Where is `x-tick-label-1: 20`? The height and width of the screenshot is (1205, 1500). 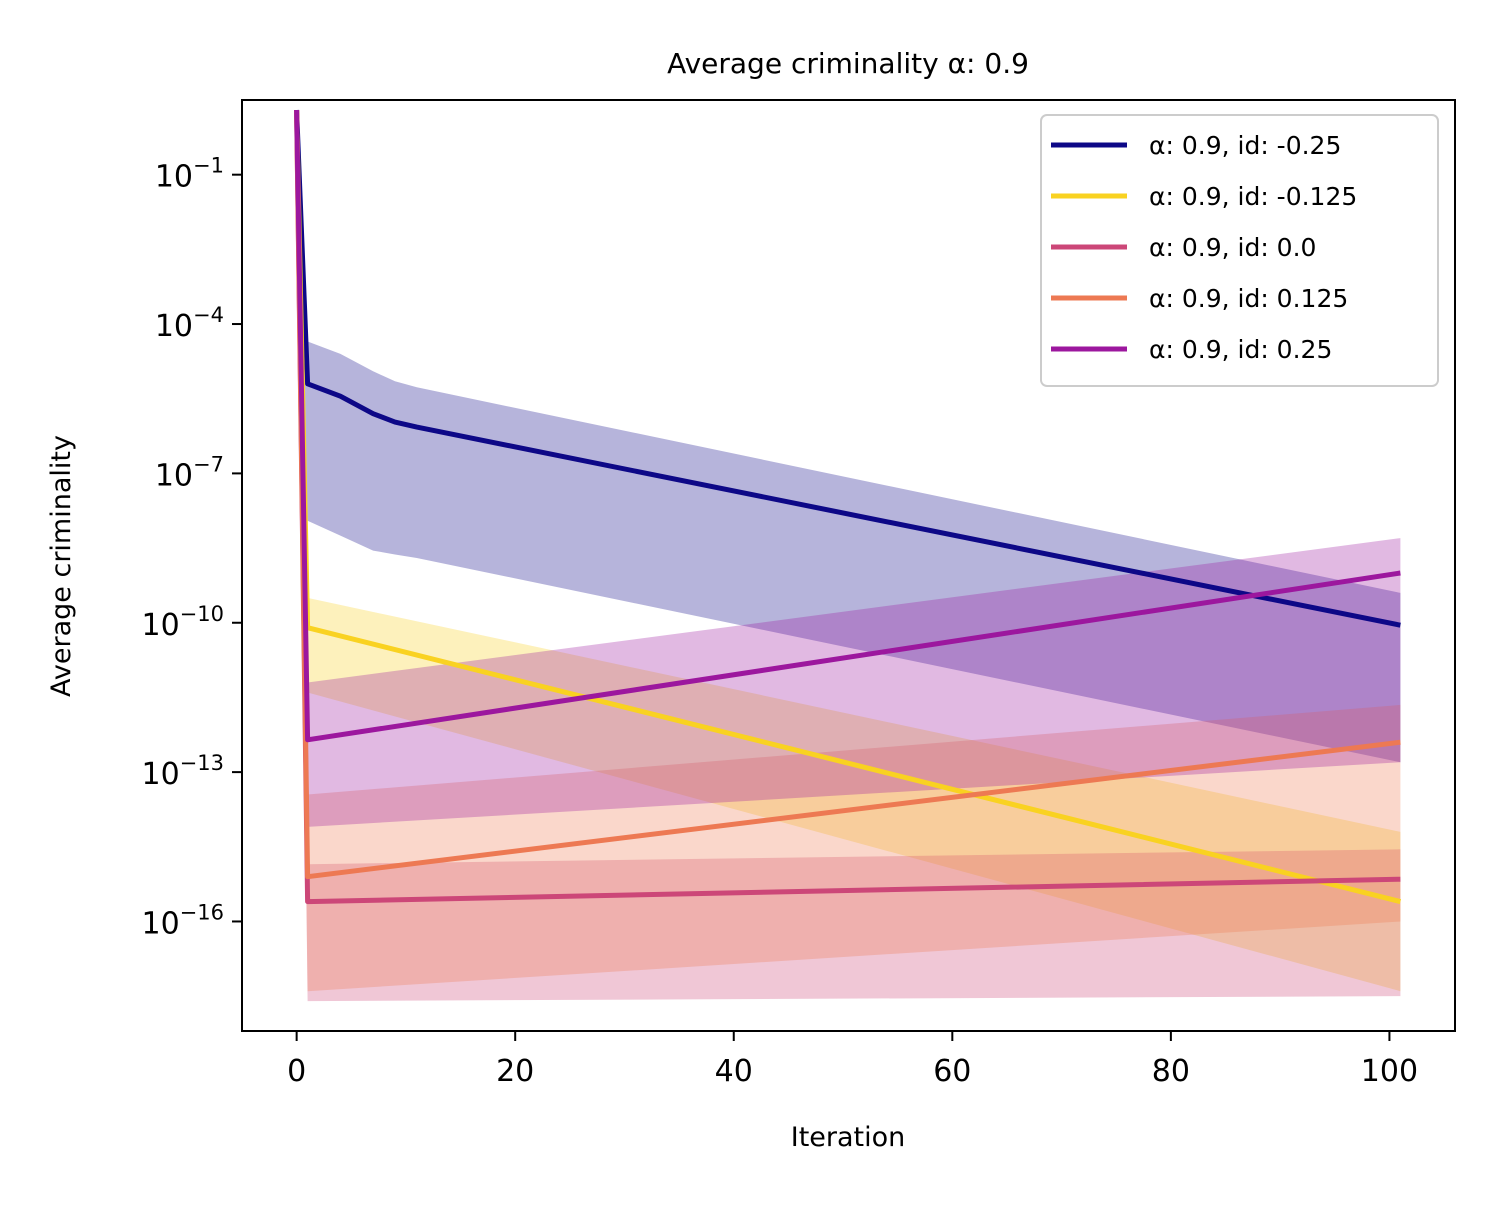
x-tick-label-1: 20 is located at coordinates (515, 1071).